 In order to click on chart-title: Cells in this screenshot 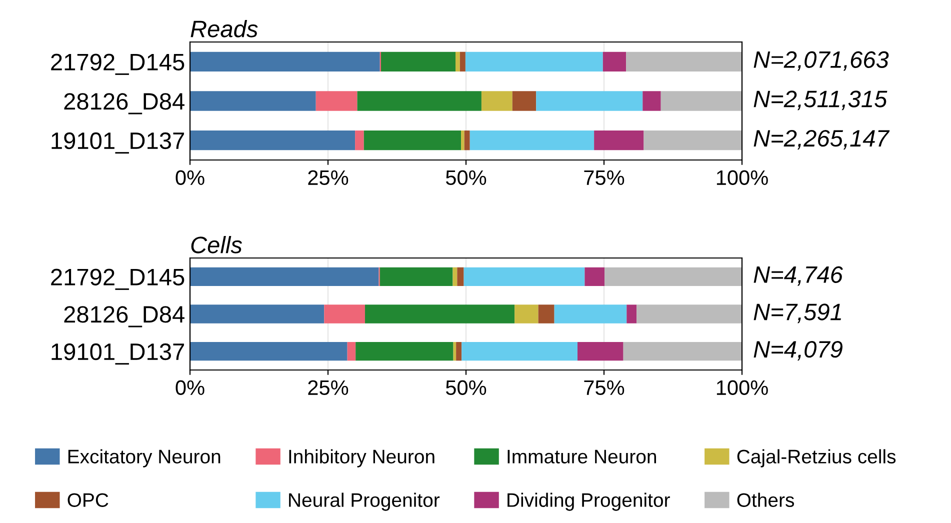, I will do `click(216, 245)`.